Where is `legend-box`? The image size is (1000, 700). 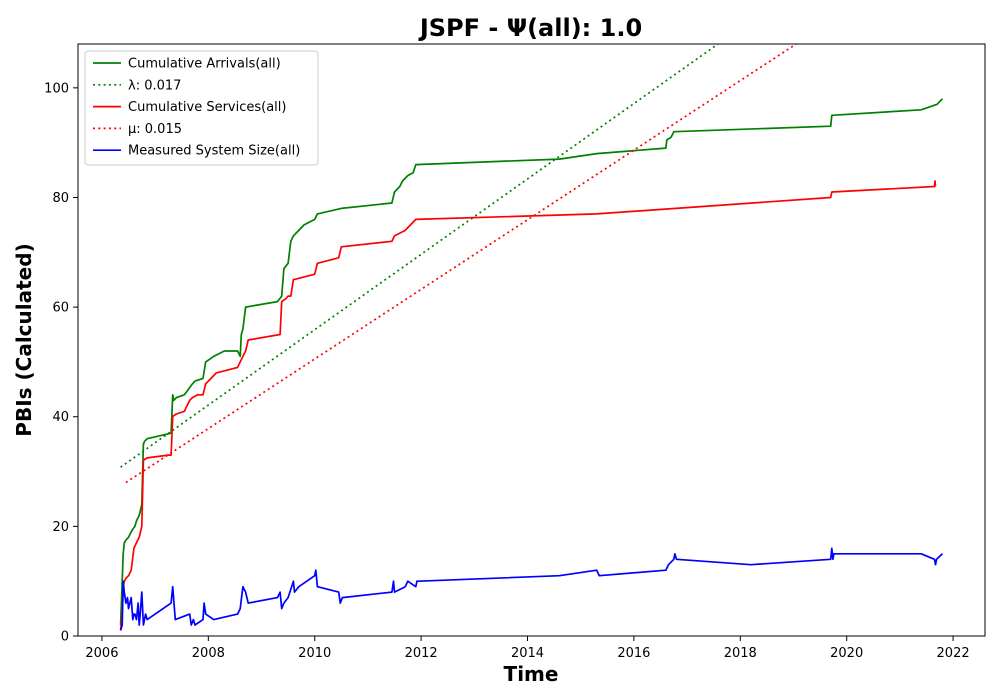
legend-box is located at coordinates (201, 108).